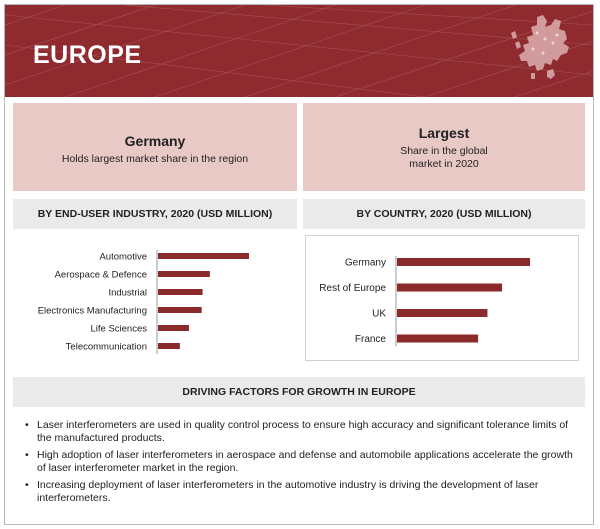  Describe the element at coordinates (352, 288) in the screenshot. I see `category-label: Rest of Europe` at that location.